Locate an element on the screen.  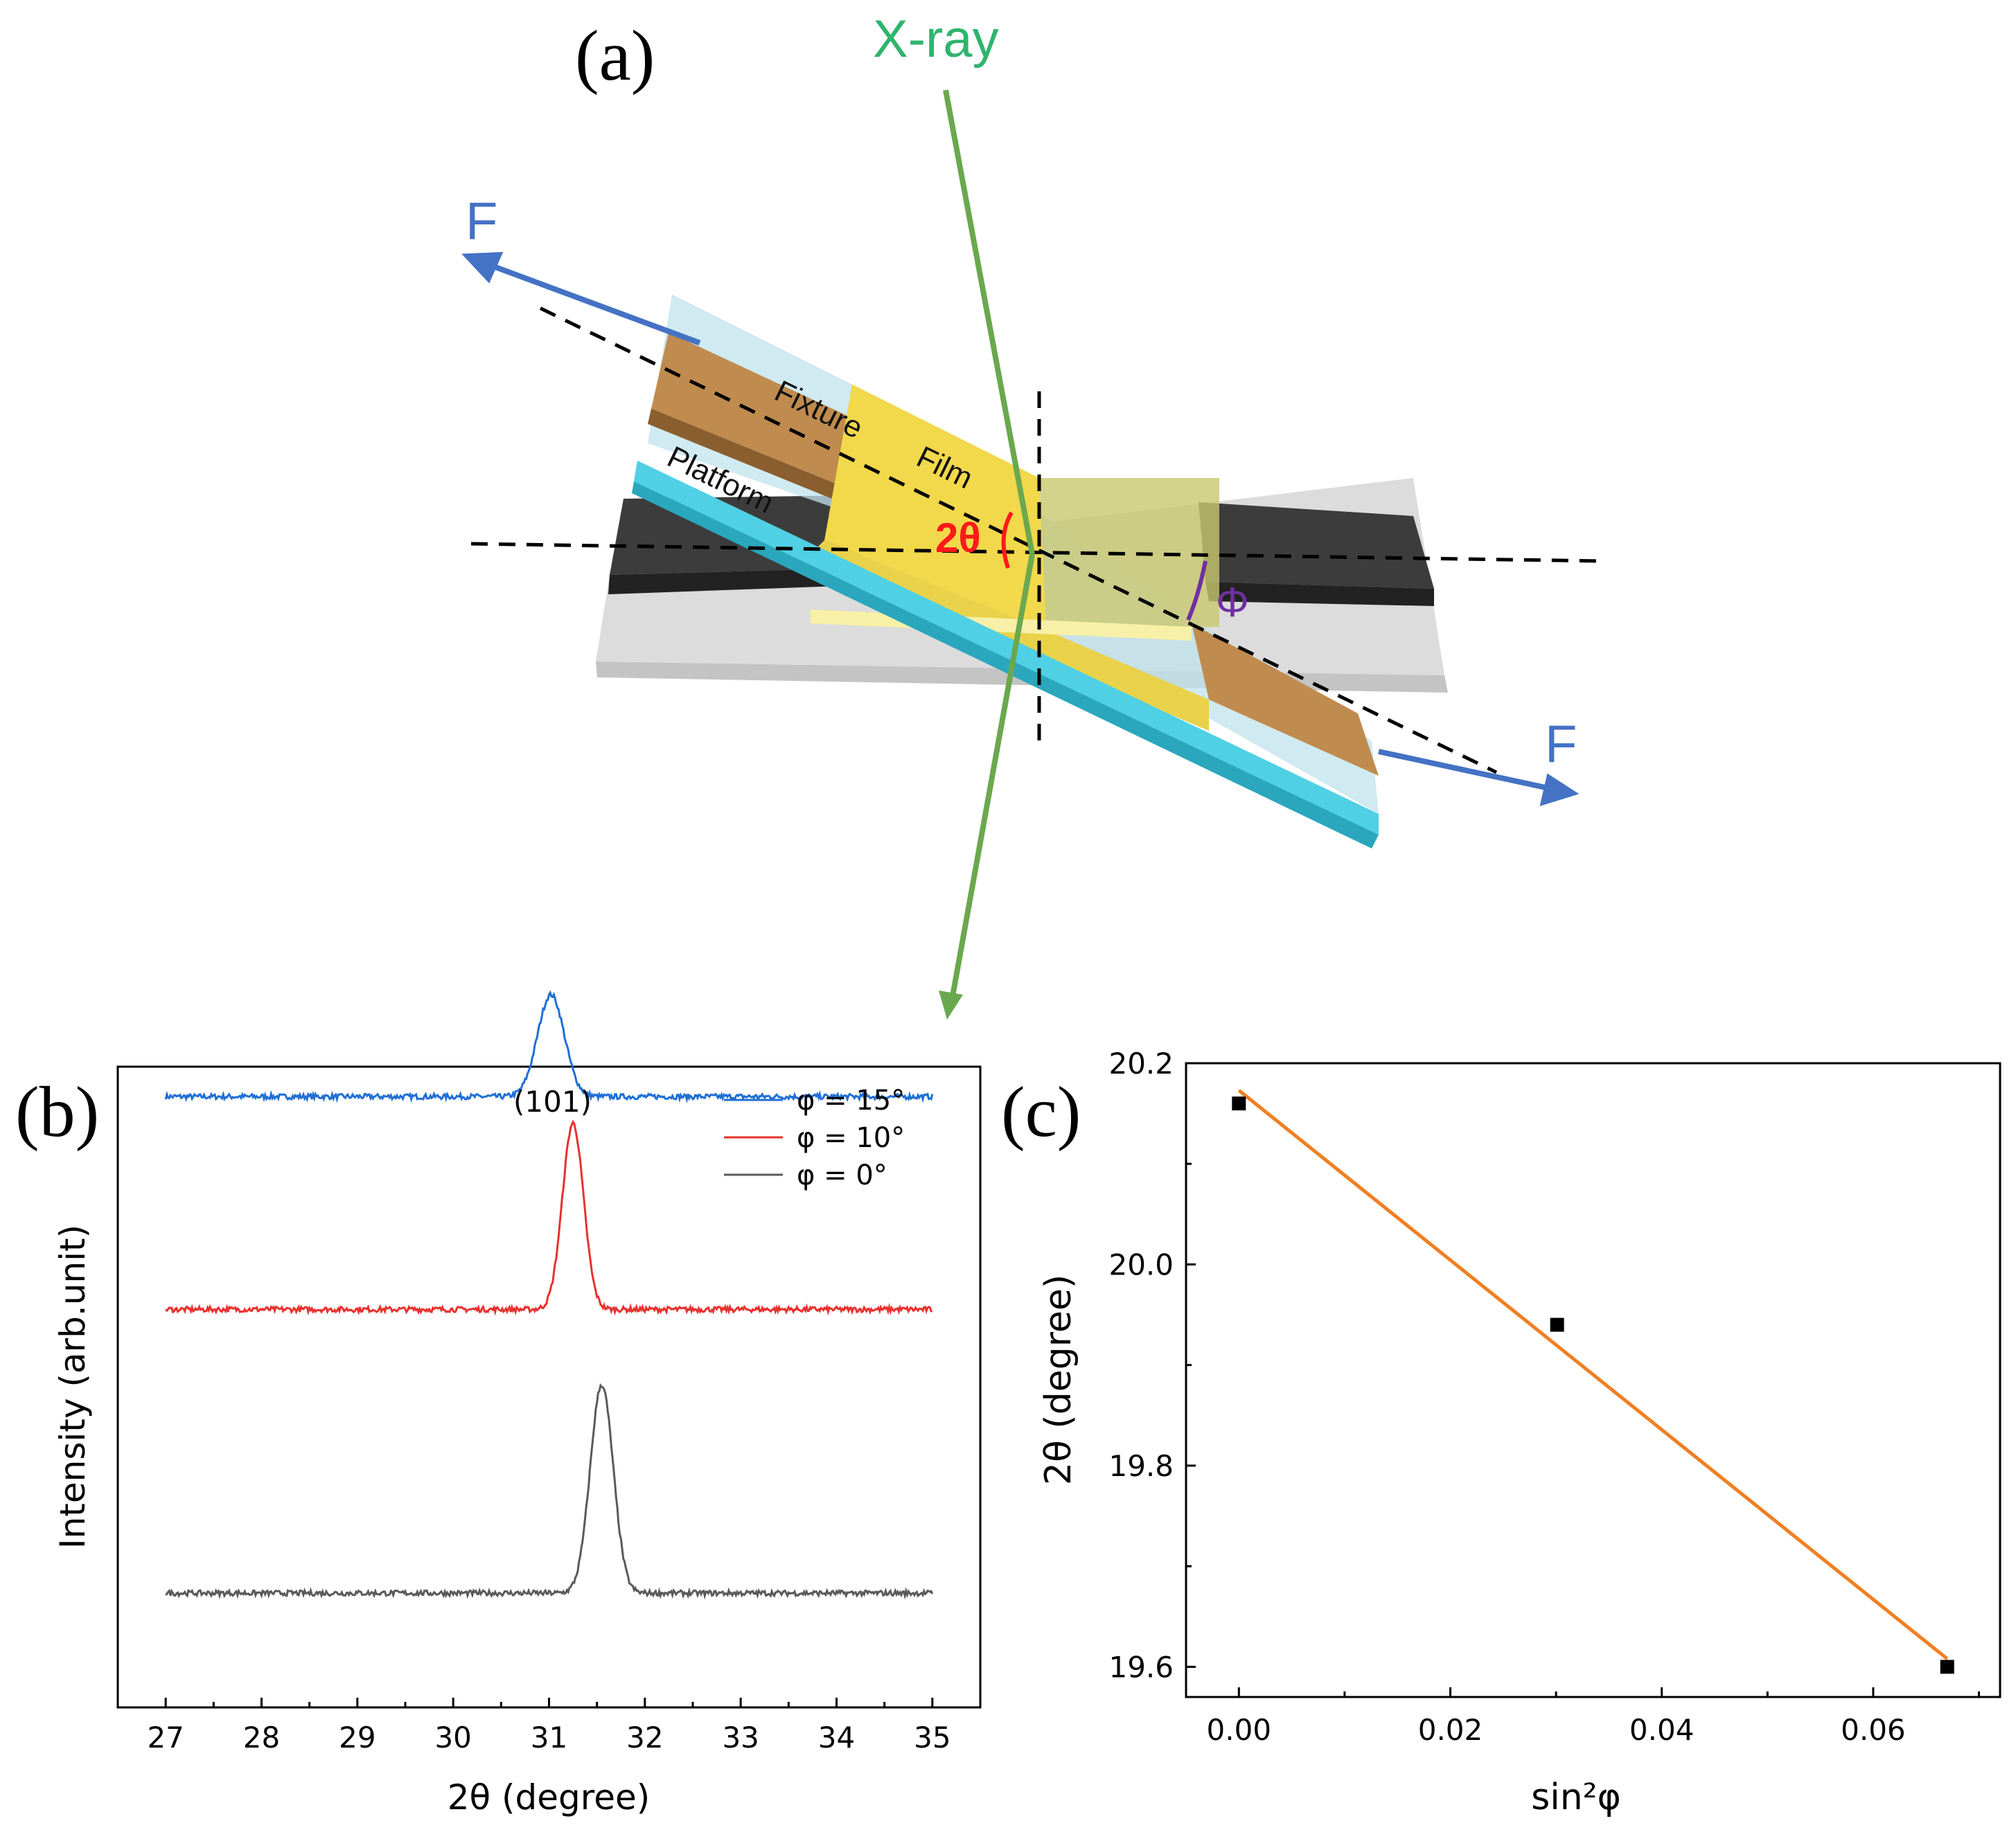
xray-diffracted is located at coordinates (991, 781).